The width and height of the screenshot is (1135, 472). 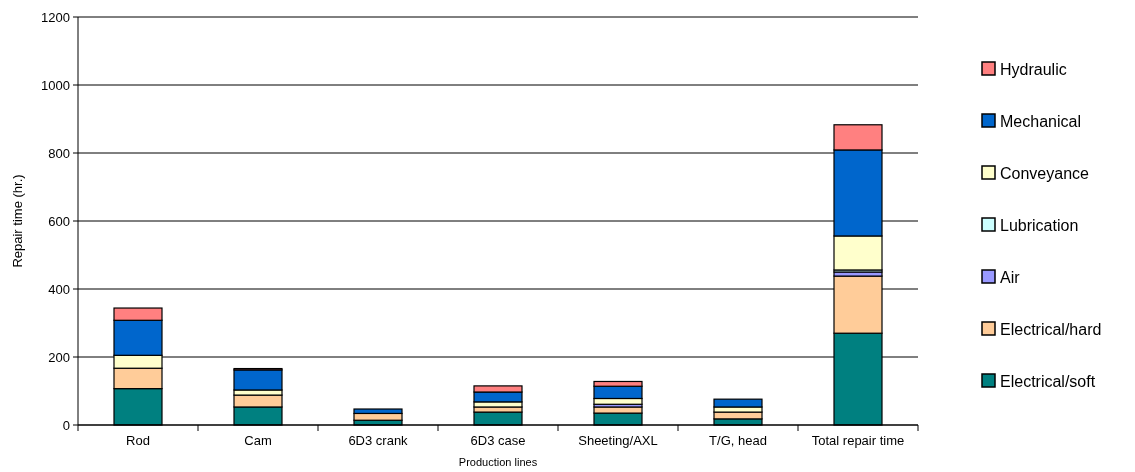 I want to click on x-tick-label: 6D3 case, so click(x=498, y=440).